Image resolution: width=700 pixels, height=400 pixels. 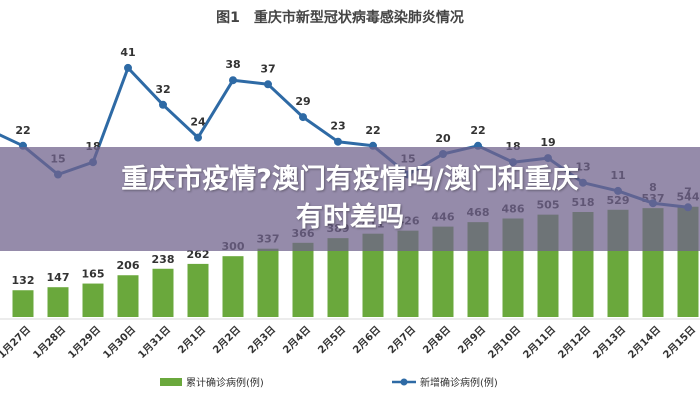 What do you see at coordinates (337, 126) in the screenshot?
I see `new-cases-value-label: 23` at bounding box center [337, 126].